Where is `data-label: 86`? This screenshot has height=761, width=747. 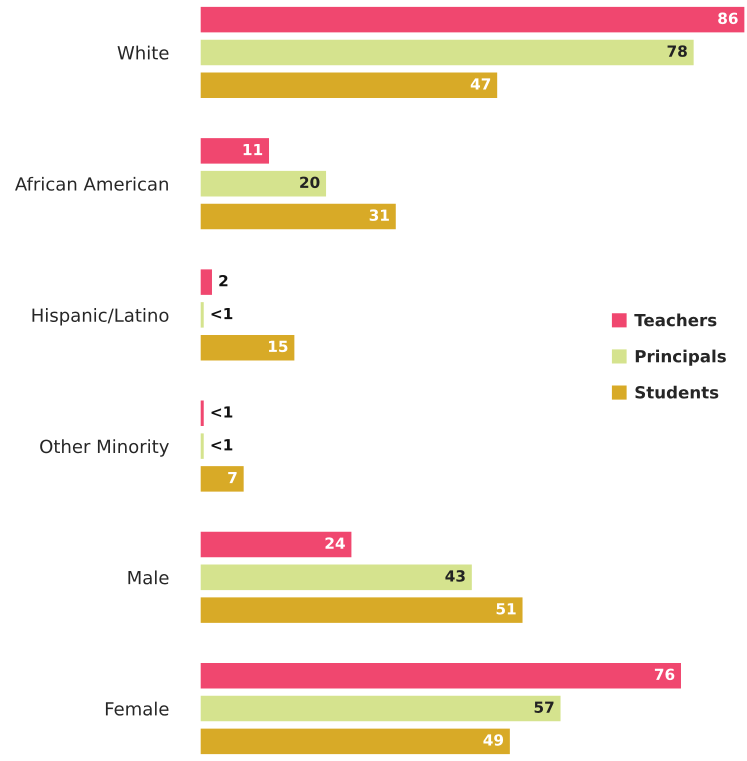 data-label: 86 is located at coordinates (728, 18).